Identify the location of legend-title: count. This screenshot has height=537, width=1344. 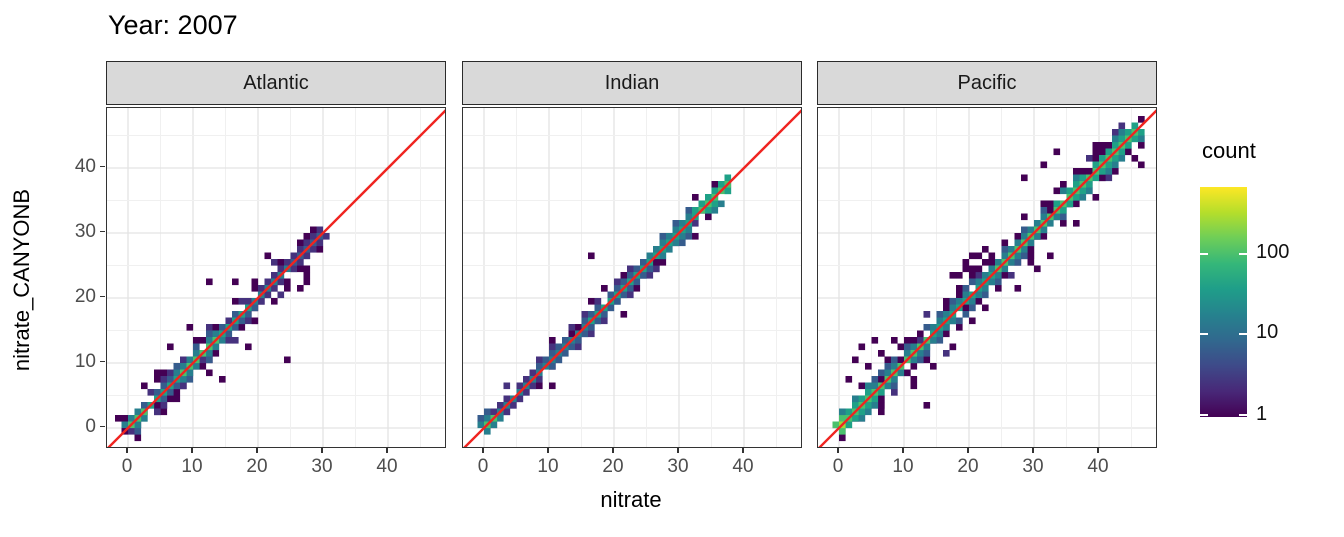
(1229, 150).